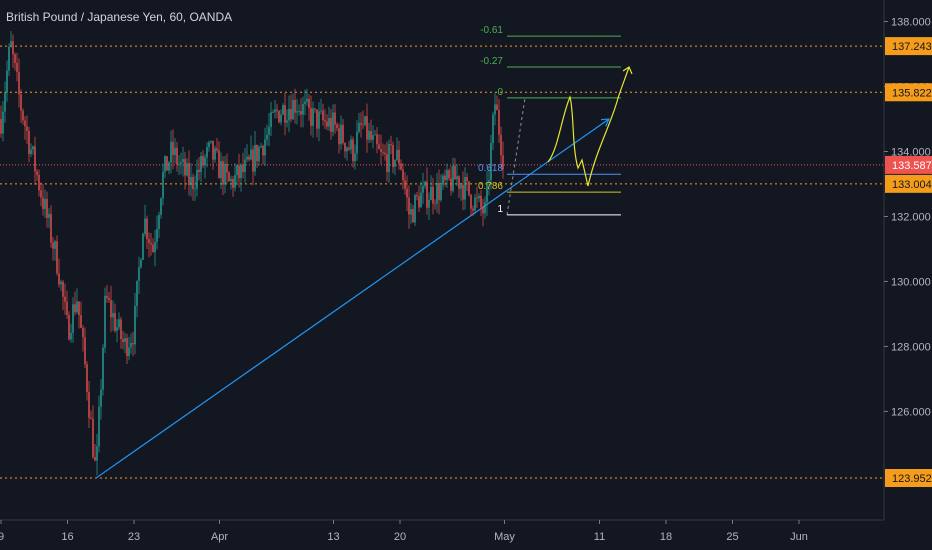 This screenshot has width=932, height=550. I want to click on time-tick-label: 18, so click(666, 537).